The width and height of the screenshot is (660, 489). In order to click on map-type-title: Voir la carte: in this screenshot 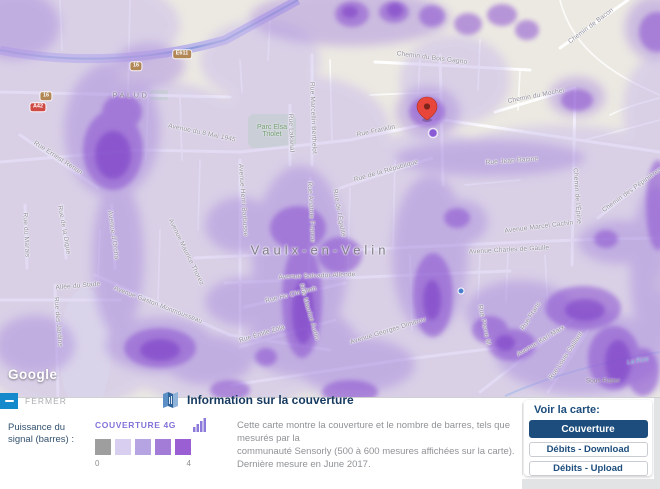, I will do `click(567, 410)`.